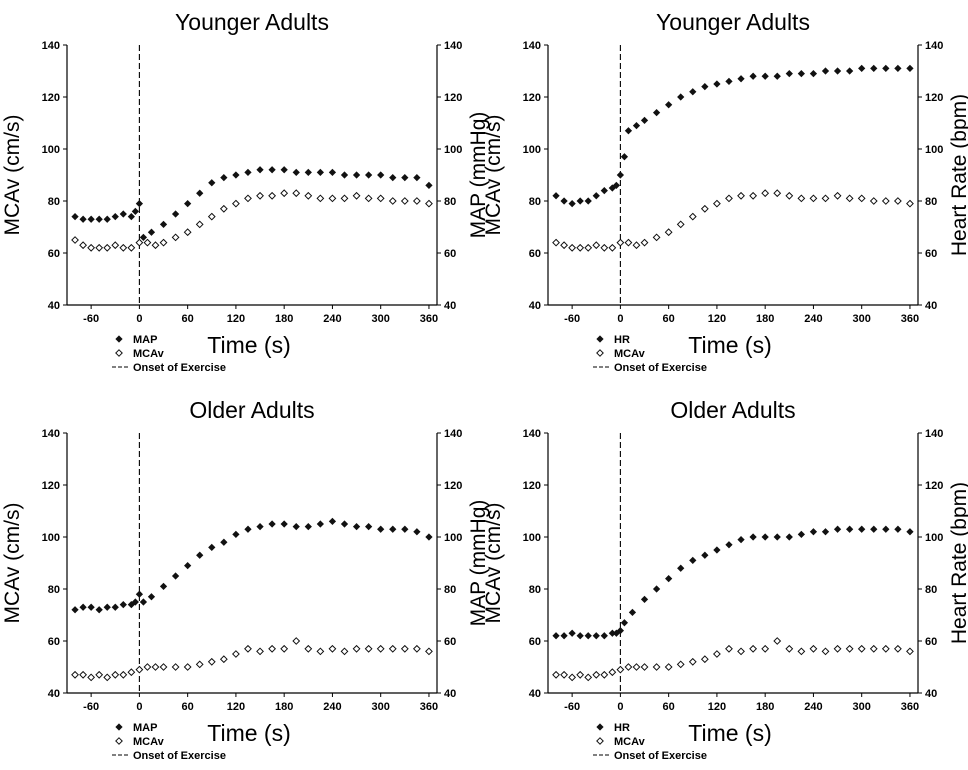 Image resolution: width=968 pixels, height=770 pixels. What do you see at coordinates (630, 742) in the screenshot?
I see `legend-label-mcav: MCAv` at bounding box center [630, 742].